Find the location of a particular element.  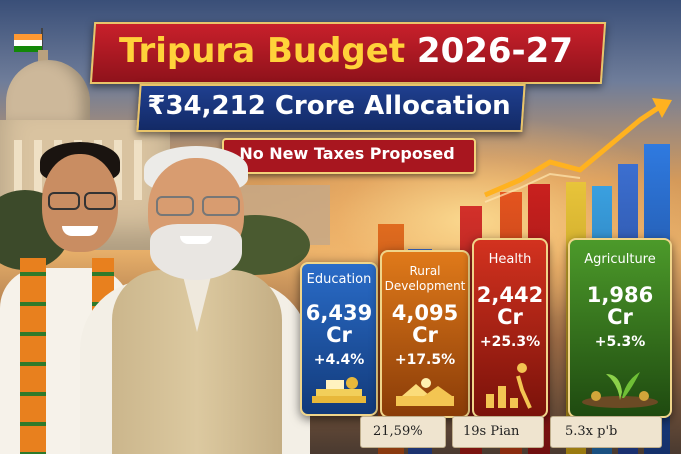

card-health: Health 2,442 Cr +25.3% is located at coordinates (510, 328).